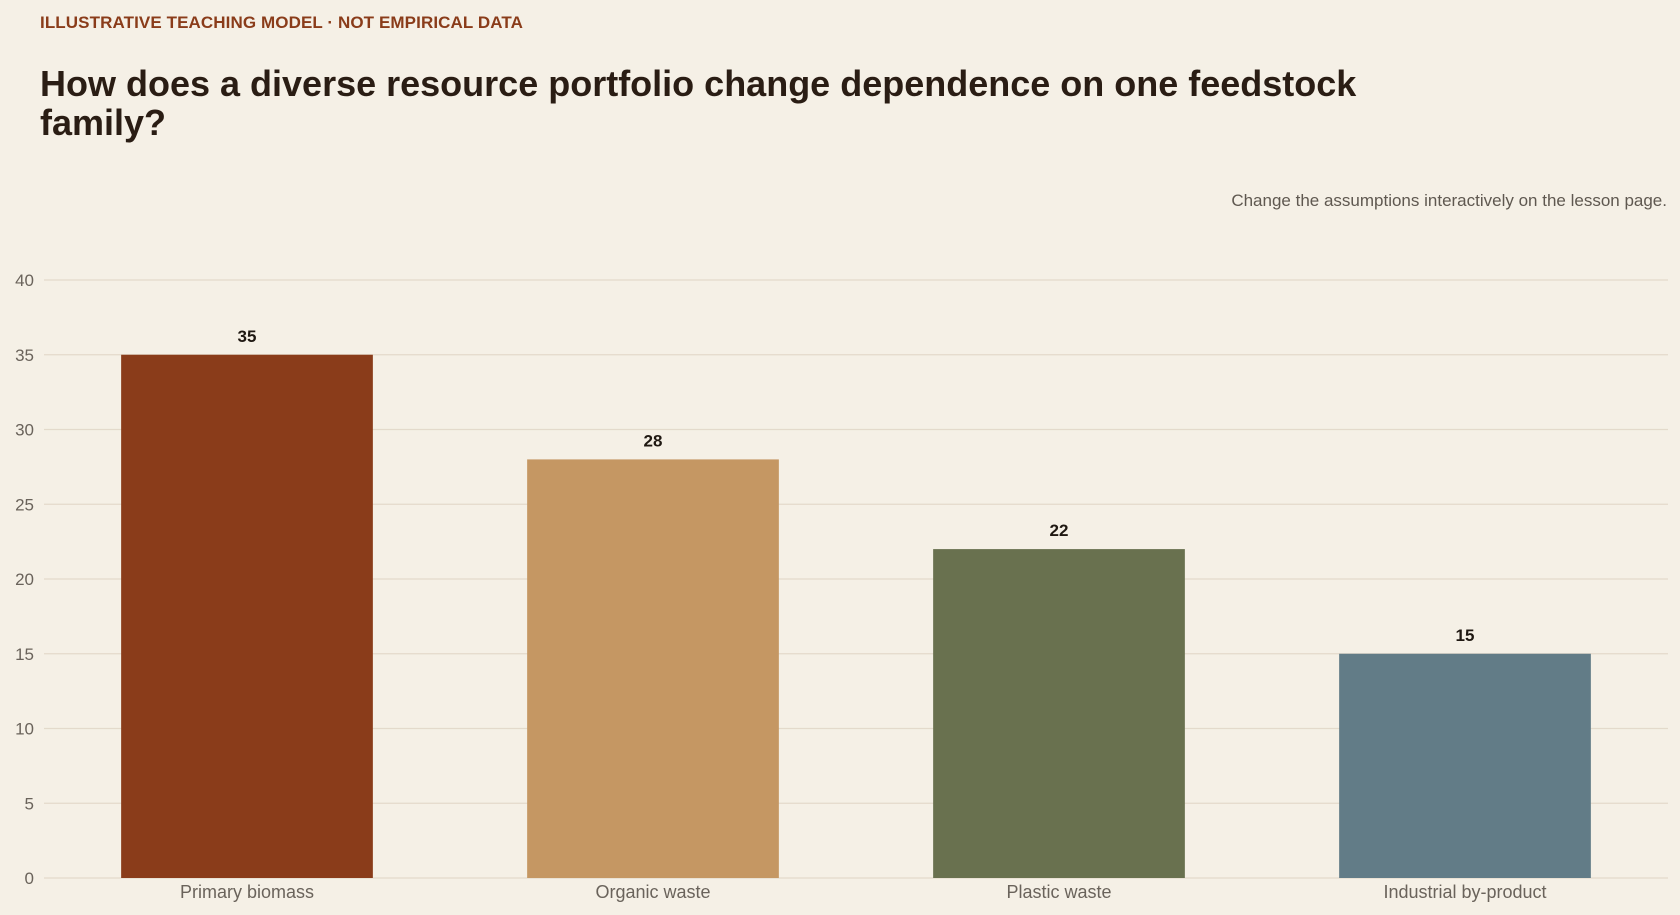 This screenshot has height=915, width=1680. I want to click on category-label: Plastic waste, so click(1058, 892).